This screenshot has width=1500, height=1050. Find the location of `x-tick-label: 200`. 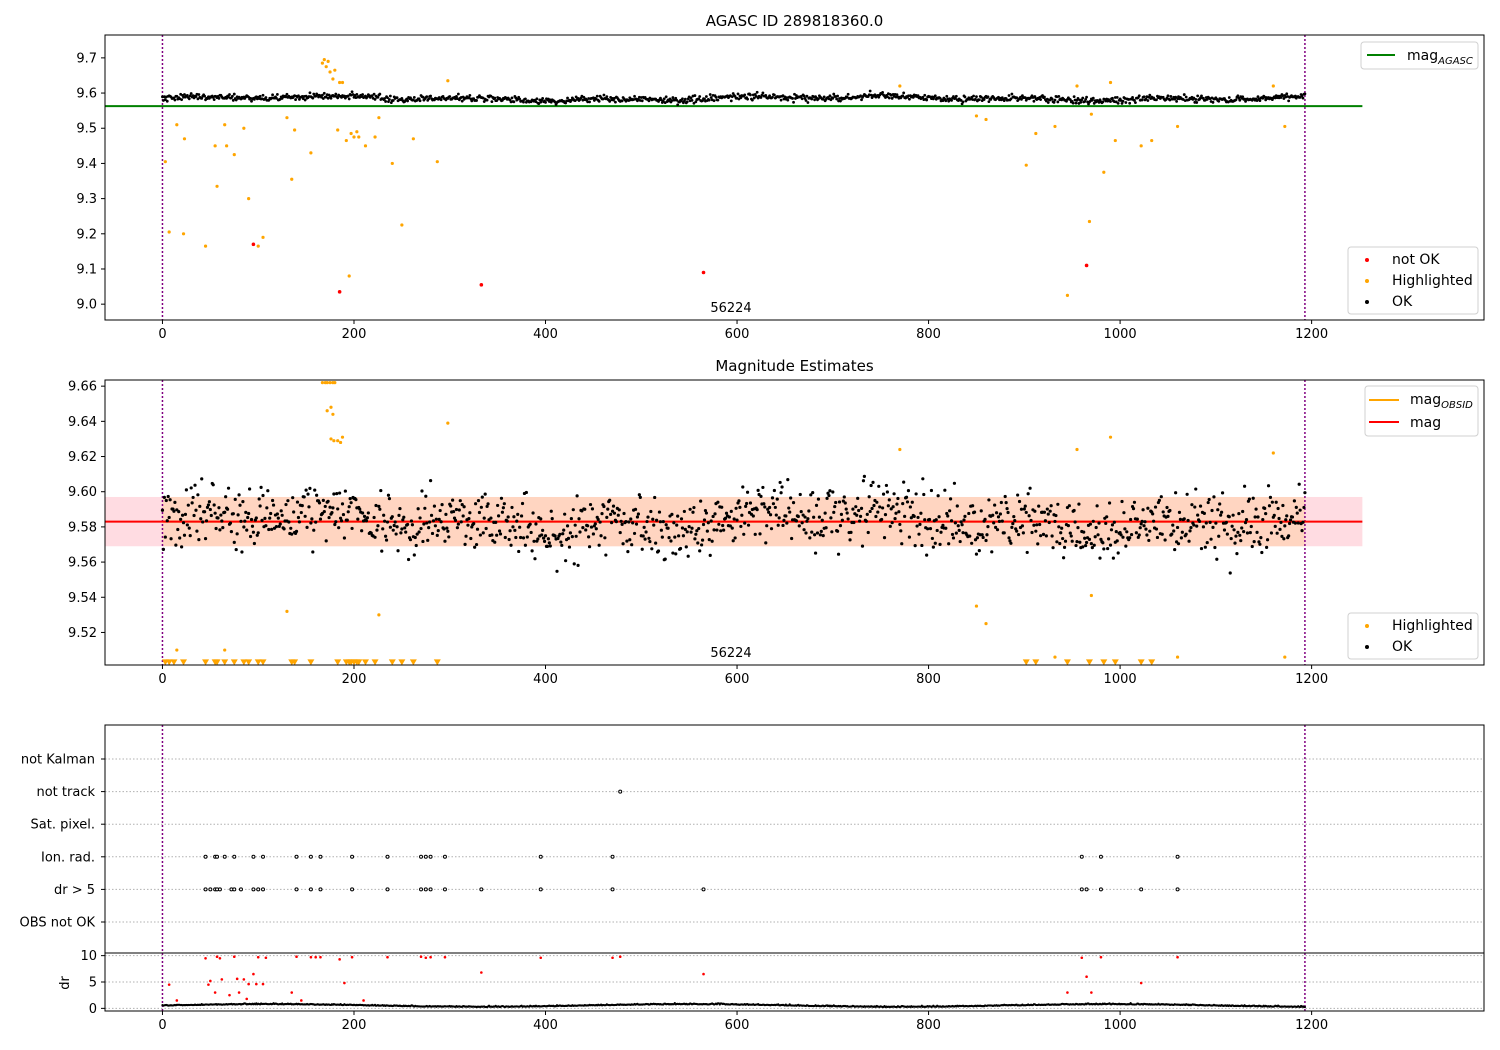

x-tick-label: 200 is located at coordinates (354, 679).